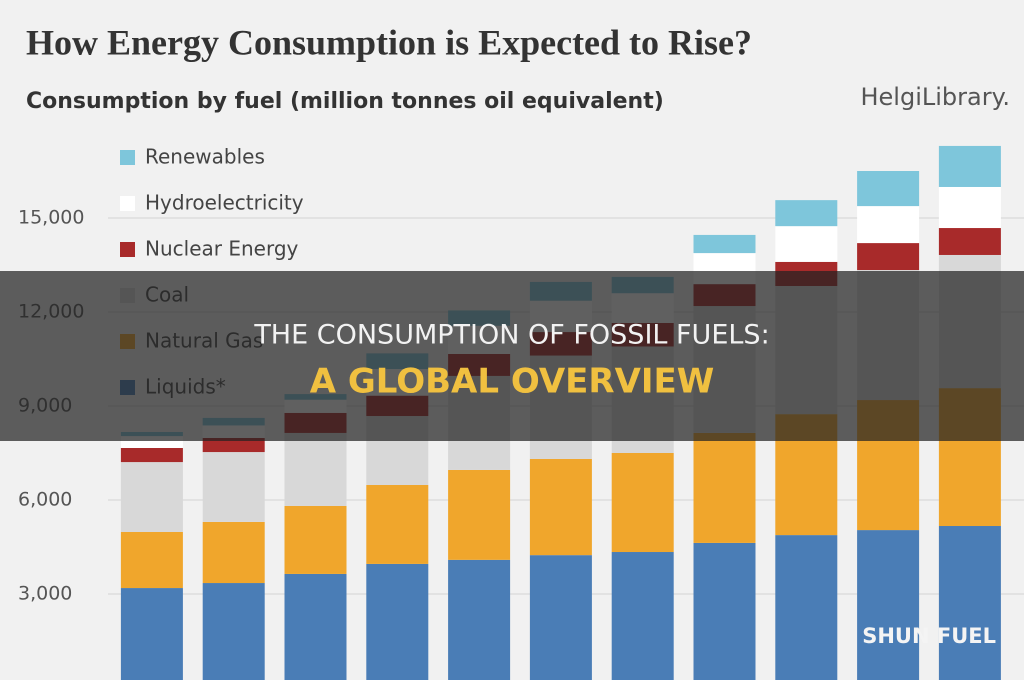  I want to click on legend-label: Nuclear Energy, so click(222, 249).